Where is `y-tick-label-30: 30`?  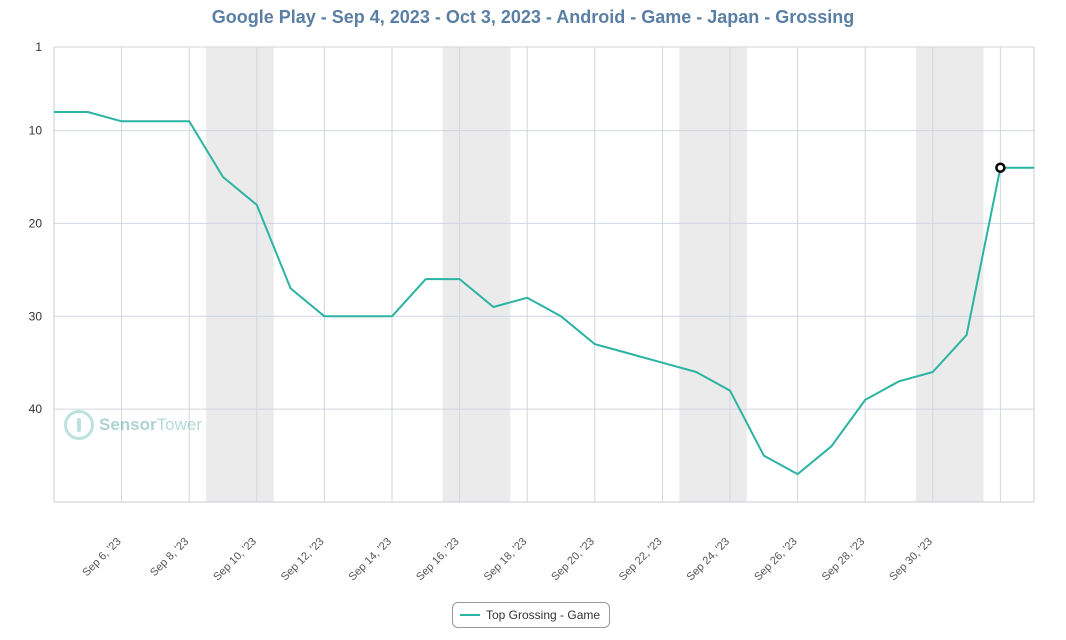 y-tick-label-30: 30 is located at coordinates (36, 316).